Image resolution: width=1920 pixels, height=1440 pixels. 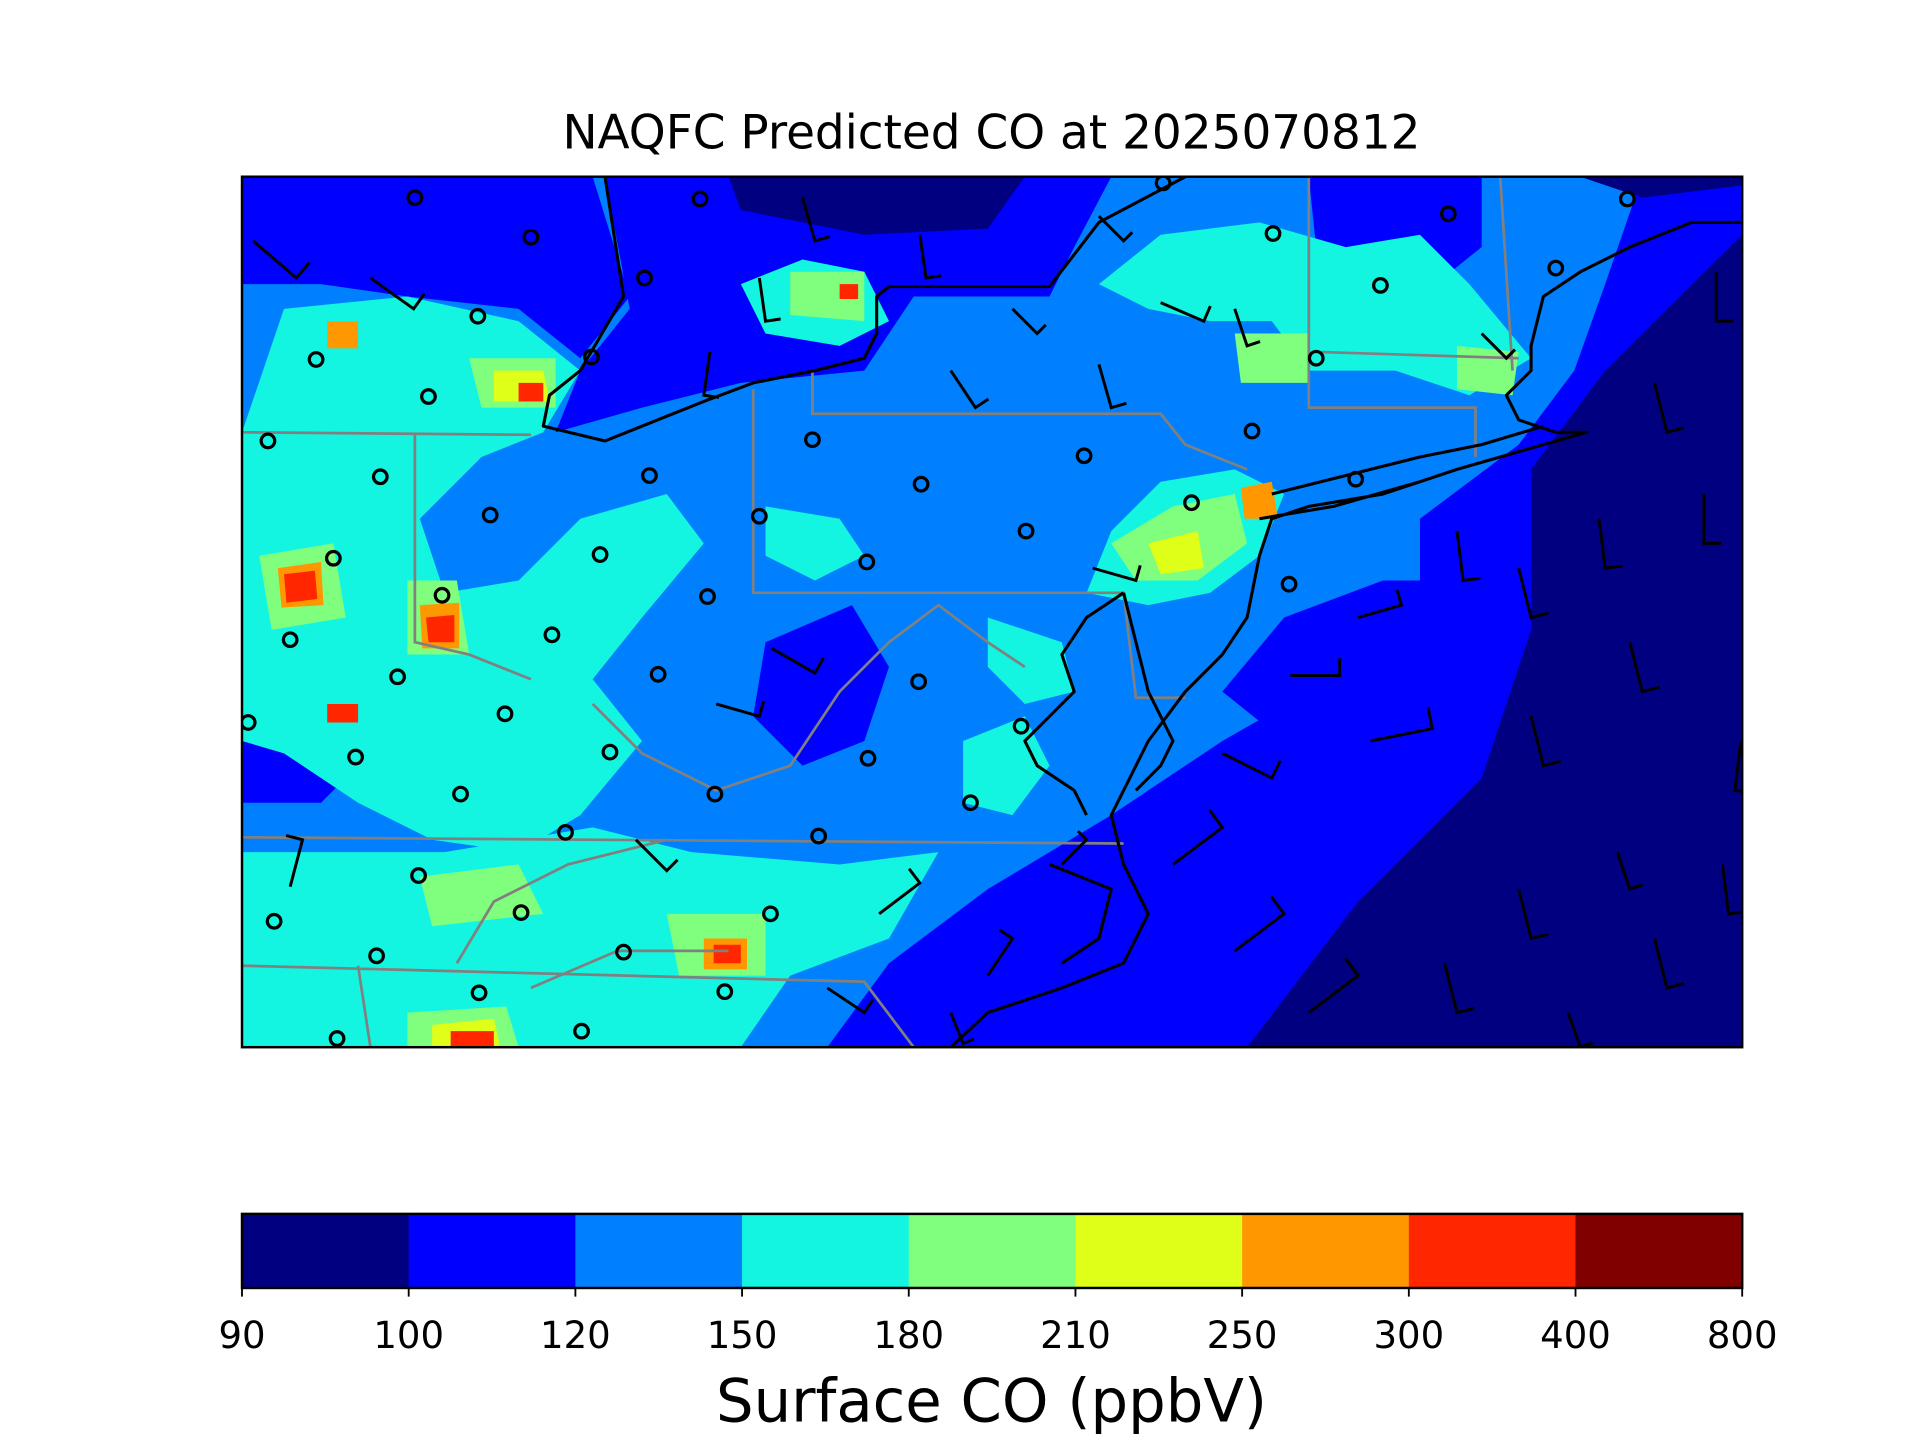 What do you see at coordinates (1575, 1335) in the screenshot?
I see `colorbar-tick-label: 400` at bounding box center [1575, 1335].